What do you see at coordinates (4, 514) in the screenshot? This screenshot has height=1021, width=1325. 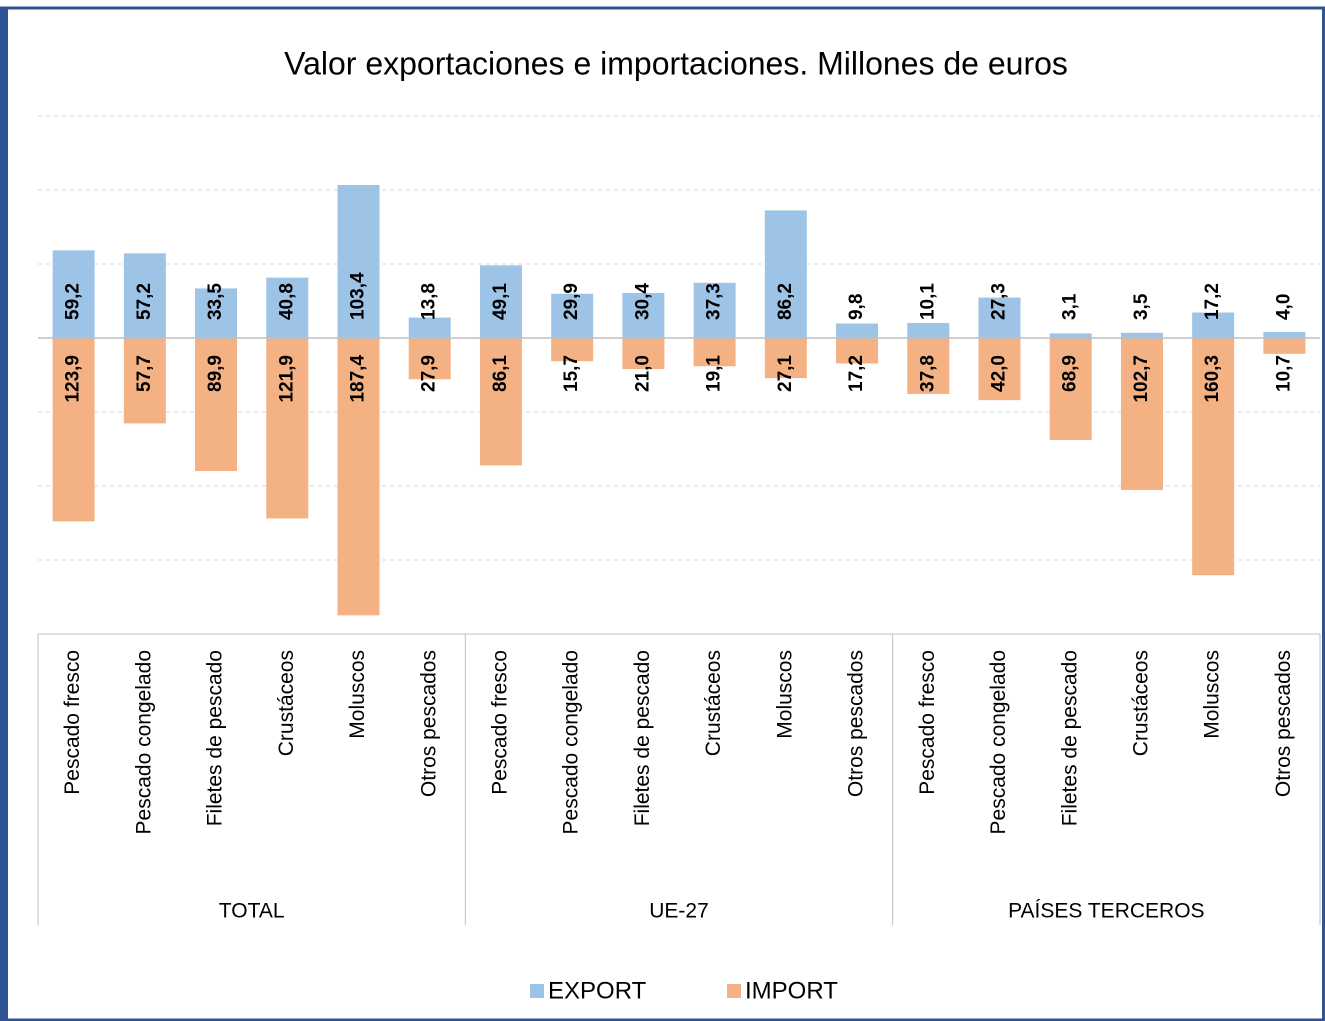 I see `frame-edge` at bounding box center [4, 514].